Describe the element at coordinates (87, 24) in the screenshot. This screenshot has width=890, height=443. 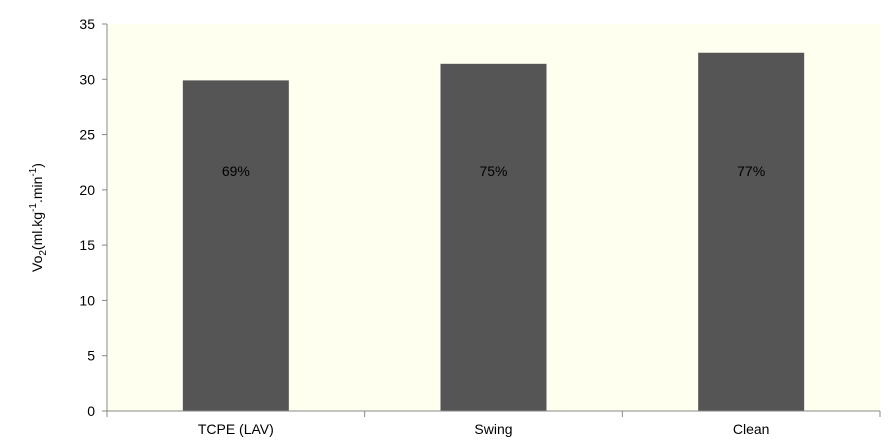
I see `y-tick-label: 35` at that location.